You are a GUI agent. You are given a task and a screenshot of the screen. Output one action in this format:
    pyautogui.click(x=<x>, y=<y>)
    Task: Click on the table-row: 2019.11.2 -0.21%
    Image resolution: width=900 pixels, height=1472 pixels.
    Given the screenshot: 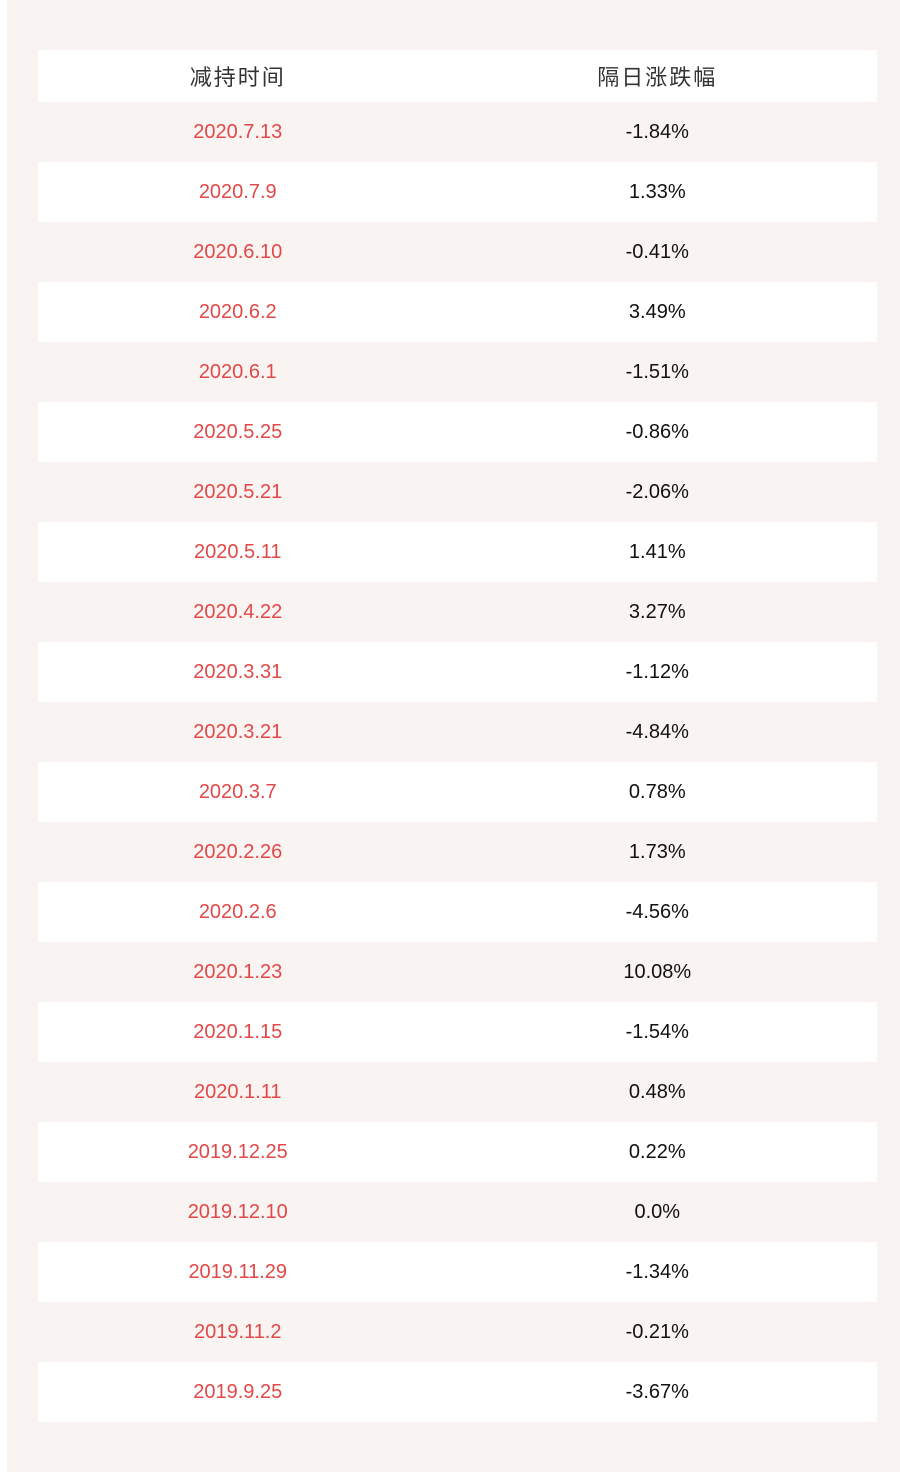 What is the action you would take?
    pyautogui.click(x=457, y=1332)
    